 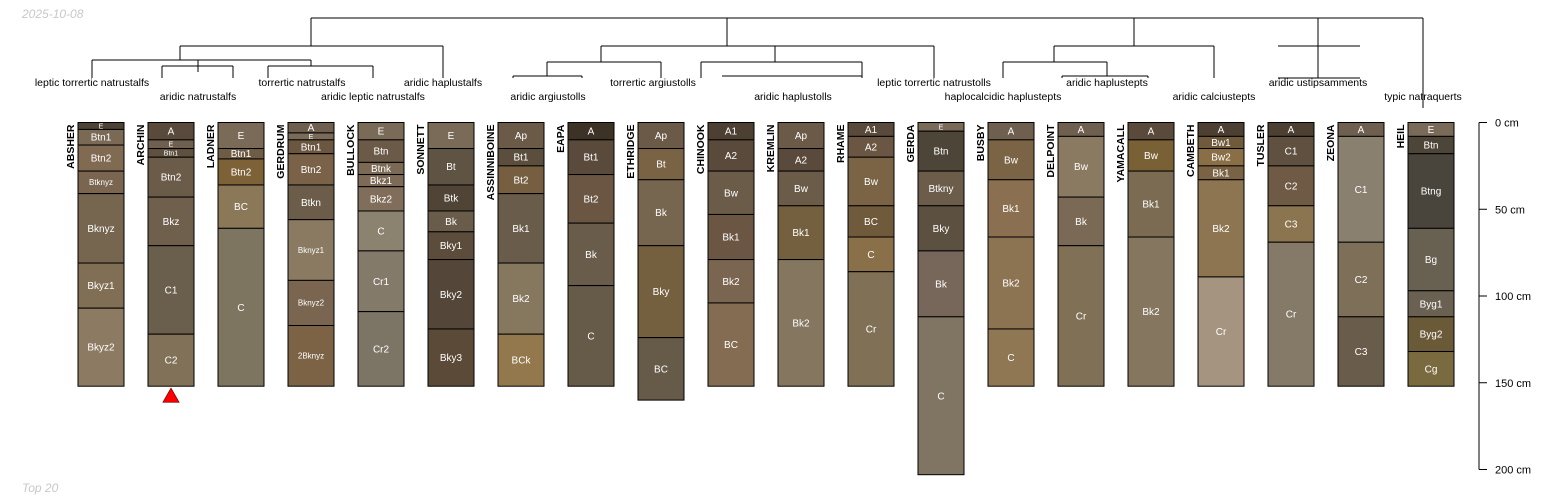 I want to click on soil-profile-absher: E Btn1 Btn2 Btknyz Bknyz Bkyz1 Bkyz2 ABSHER, so click(x=95, y=254).